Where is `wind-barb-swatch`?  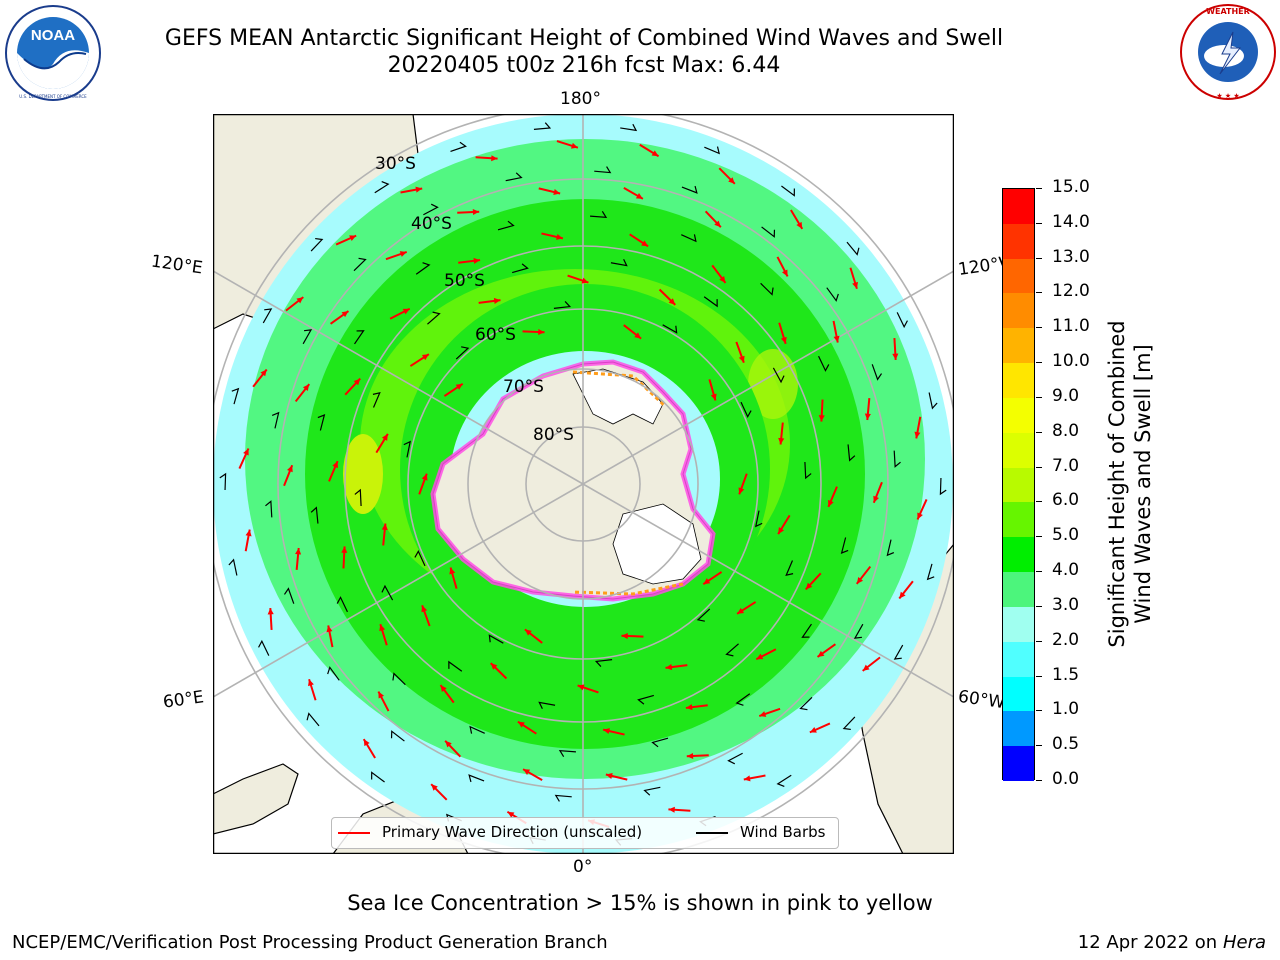
wind-barb-swatch is located at coordinates (712, 833).